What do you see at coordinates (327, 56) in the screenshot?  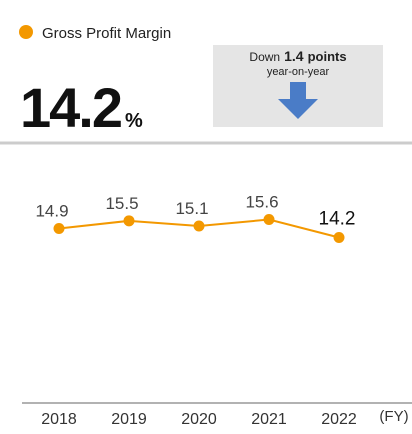 I see `change-amount-unit: points` at bounding box center [327, 56].